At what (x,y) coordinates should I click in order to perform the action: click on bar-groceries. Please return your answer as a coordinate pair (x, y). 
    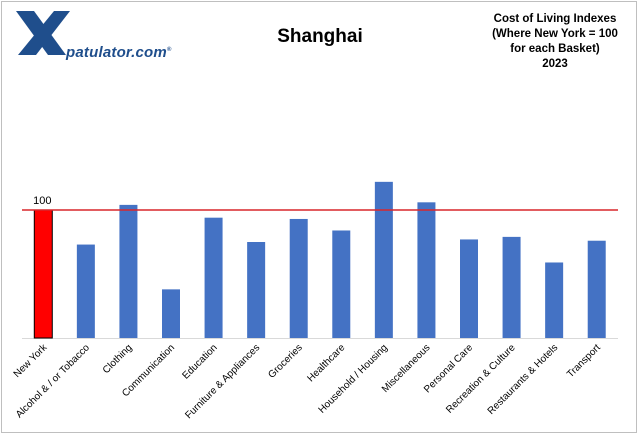
    Looking at the image, I should click on (298, 278).